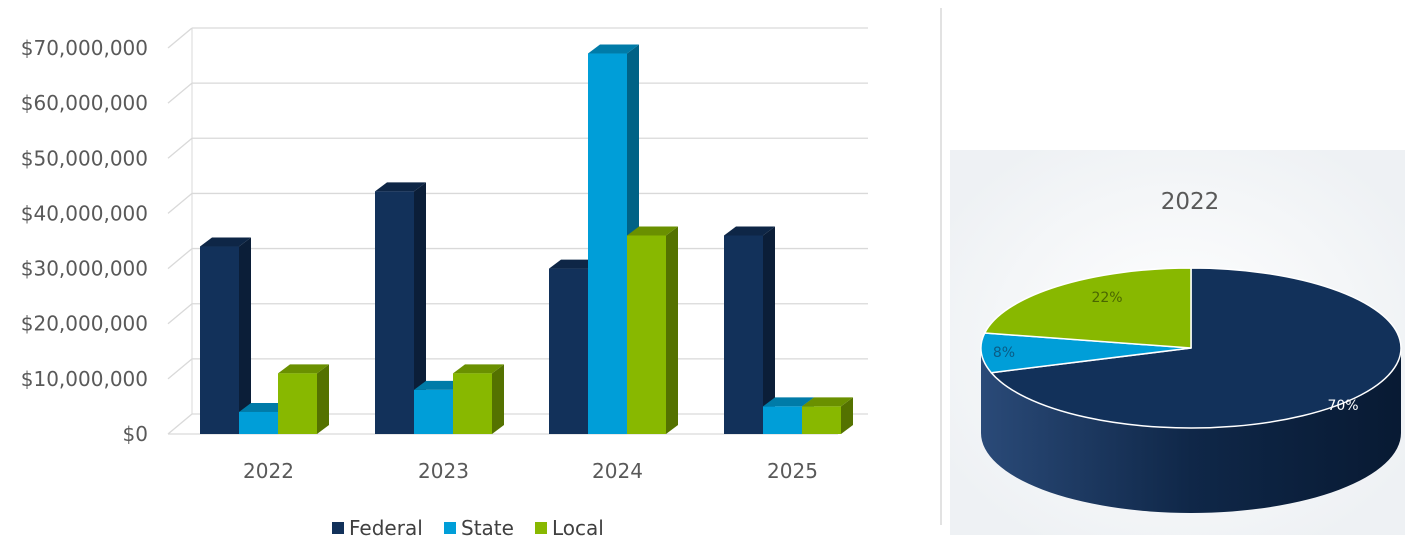 This screenshot has width=1410, height=539. I want to click on bar-local-2022, so click(303, 399).